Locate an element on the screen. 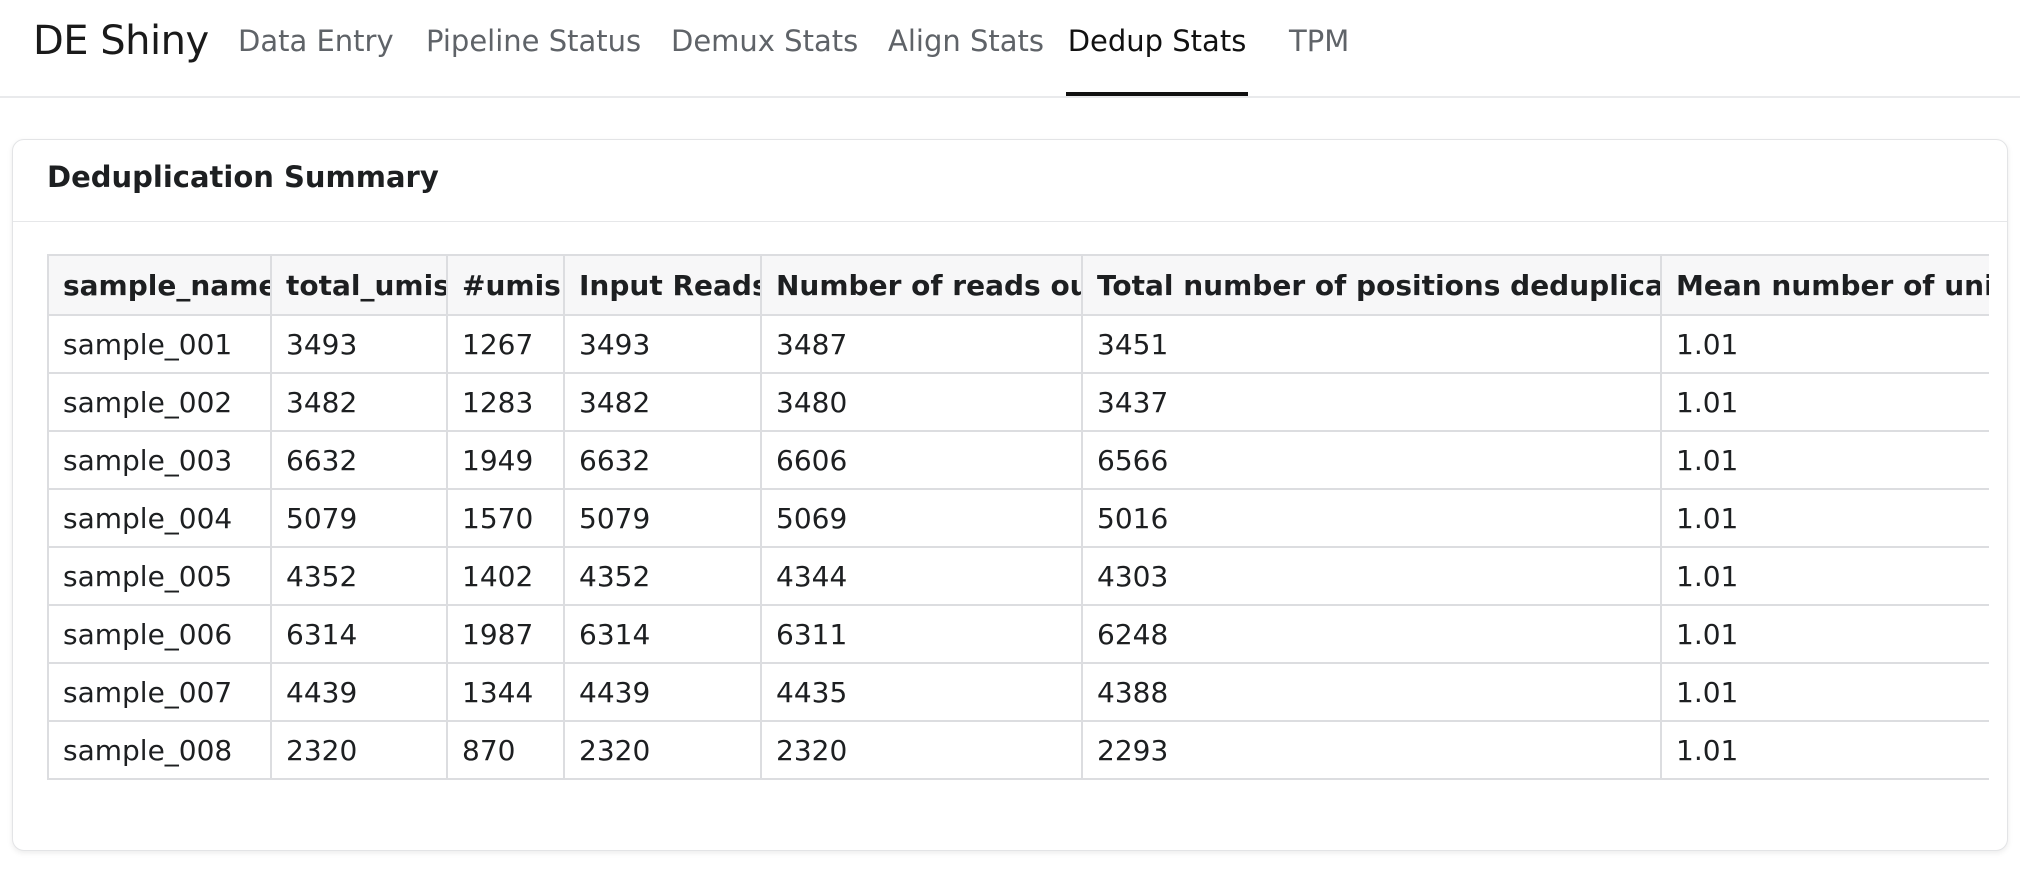  table-cell: 3437 is located at coordinates (1371, 402).